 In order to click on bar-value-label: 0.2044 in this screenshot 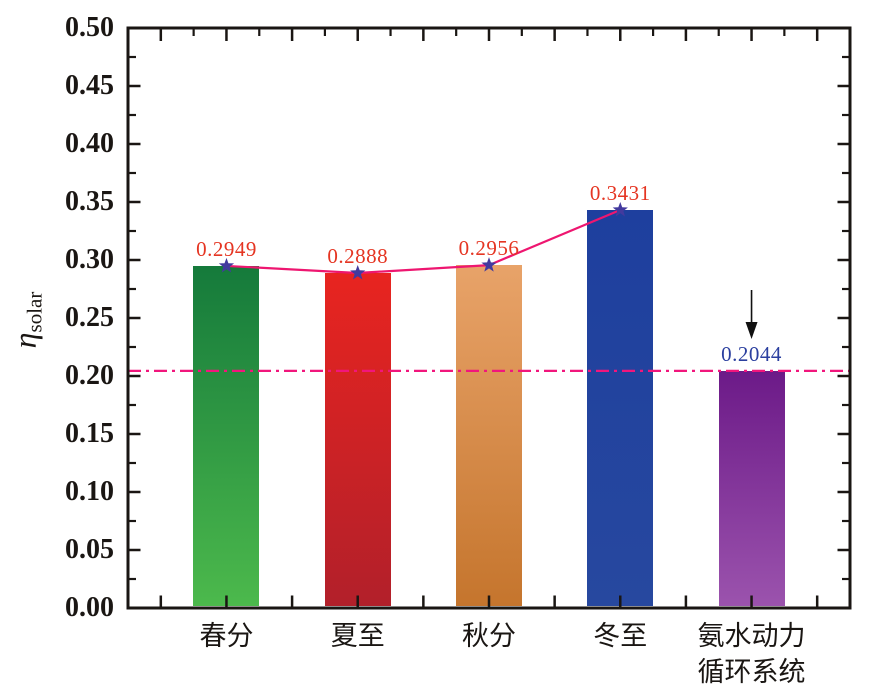, I will do `click(751, 353)`.